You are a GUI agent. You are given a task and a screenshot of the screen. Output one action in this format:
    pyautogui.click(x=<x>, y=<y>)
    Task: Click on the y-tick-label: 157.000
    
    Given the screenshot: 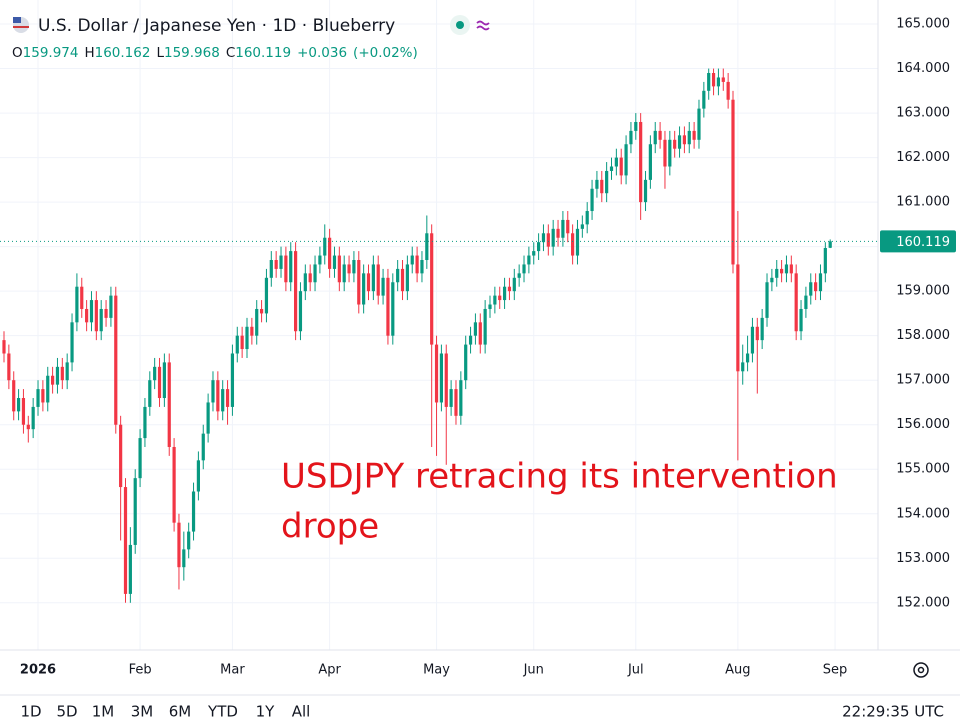 What is the action you would take?
    pyautogui.click(x=923, y=380)
    